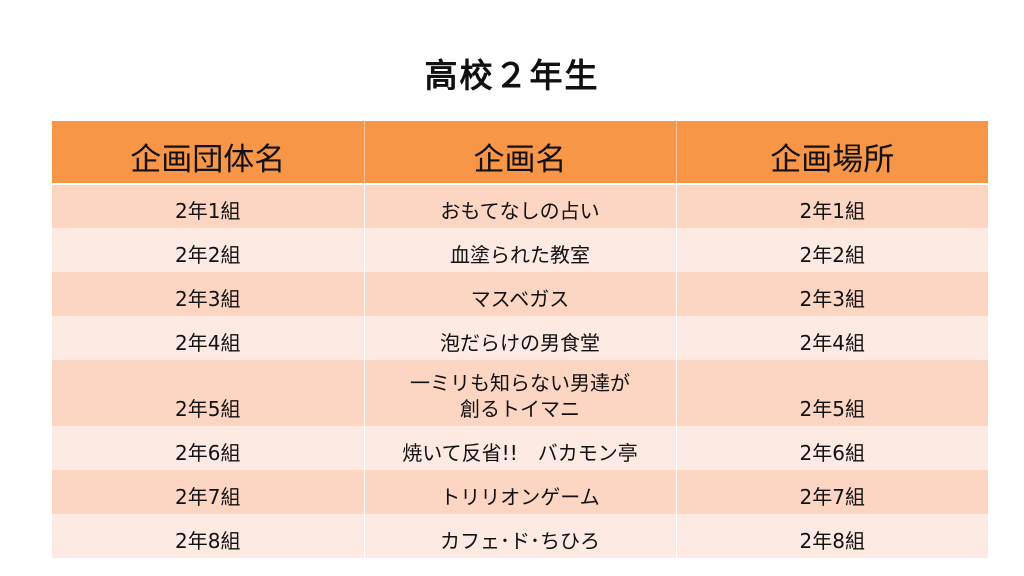 This screenshot has height=576, width=1024. I want to click on project-cell: 焼いて反省!! バカモン亭, so click(520, 448).